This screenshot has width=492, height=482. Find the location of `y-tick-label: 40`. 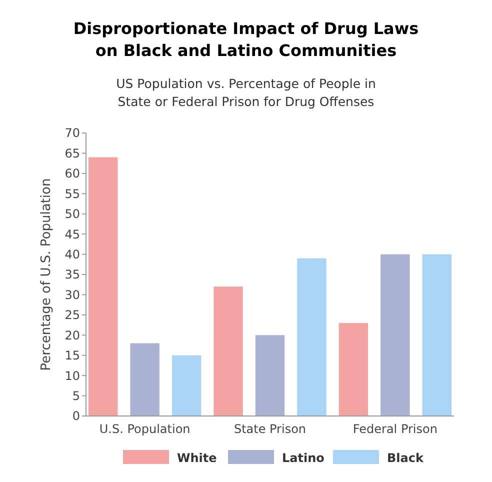

y-tick-label: 40 is located at coordinates (72, 254).